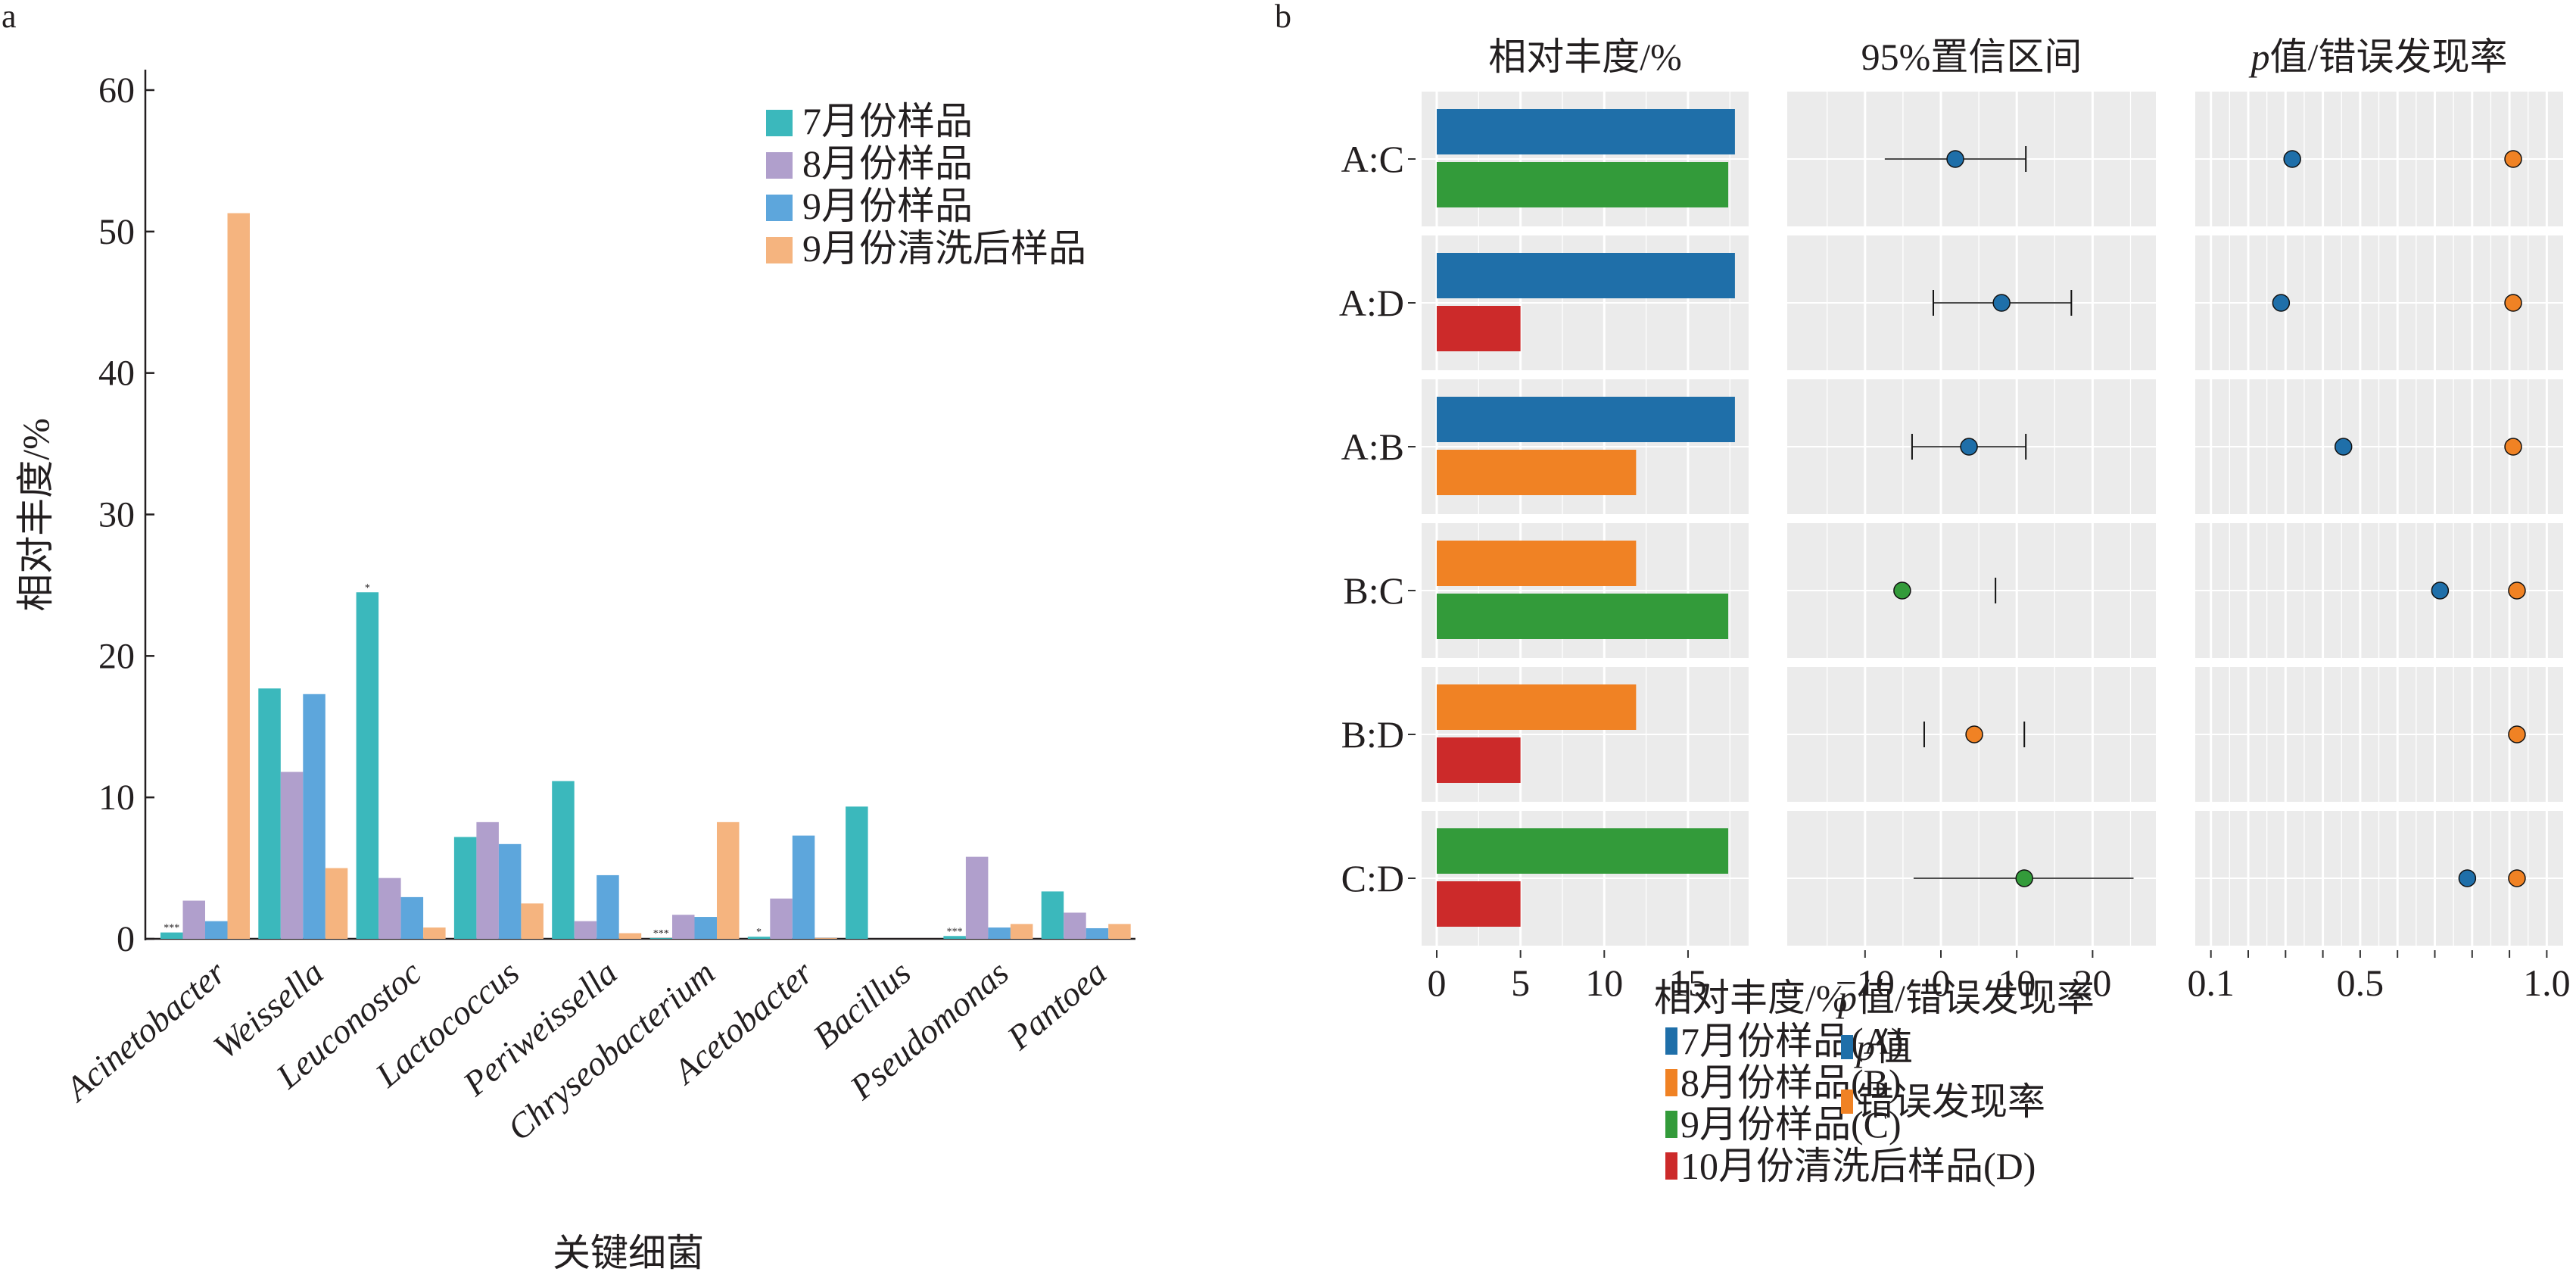 The image size is (2576, 1275). I want to click on legend-label: 8月份样品, so click(887, 163).